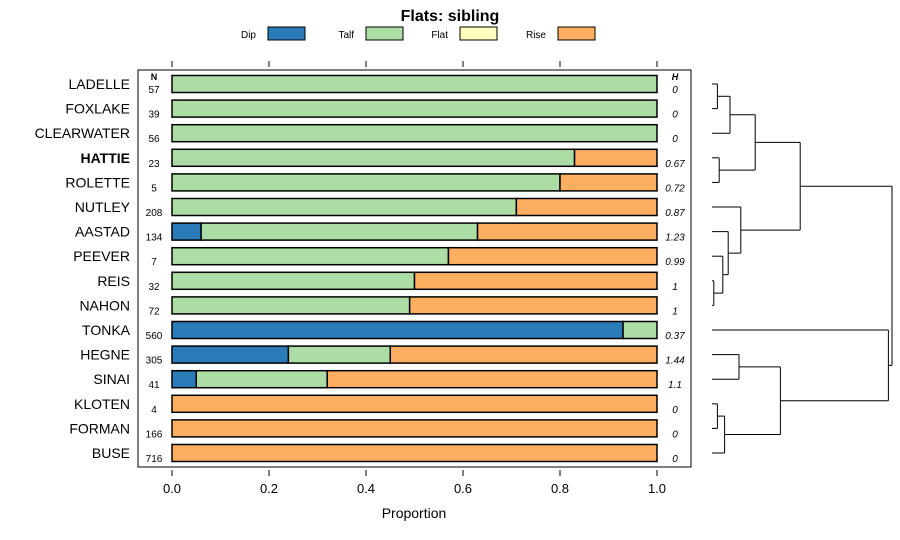 The image size is (900, 540). What do you see at coordinates (675, 459) in the screenshot?
I see `h-value-buse: 0` at bounding box center [675, 459].